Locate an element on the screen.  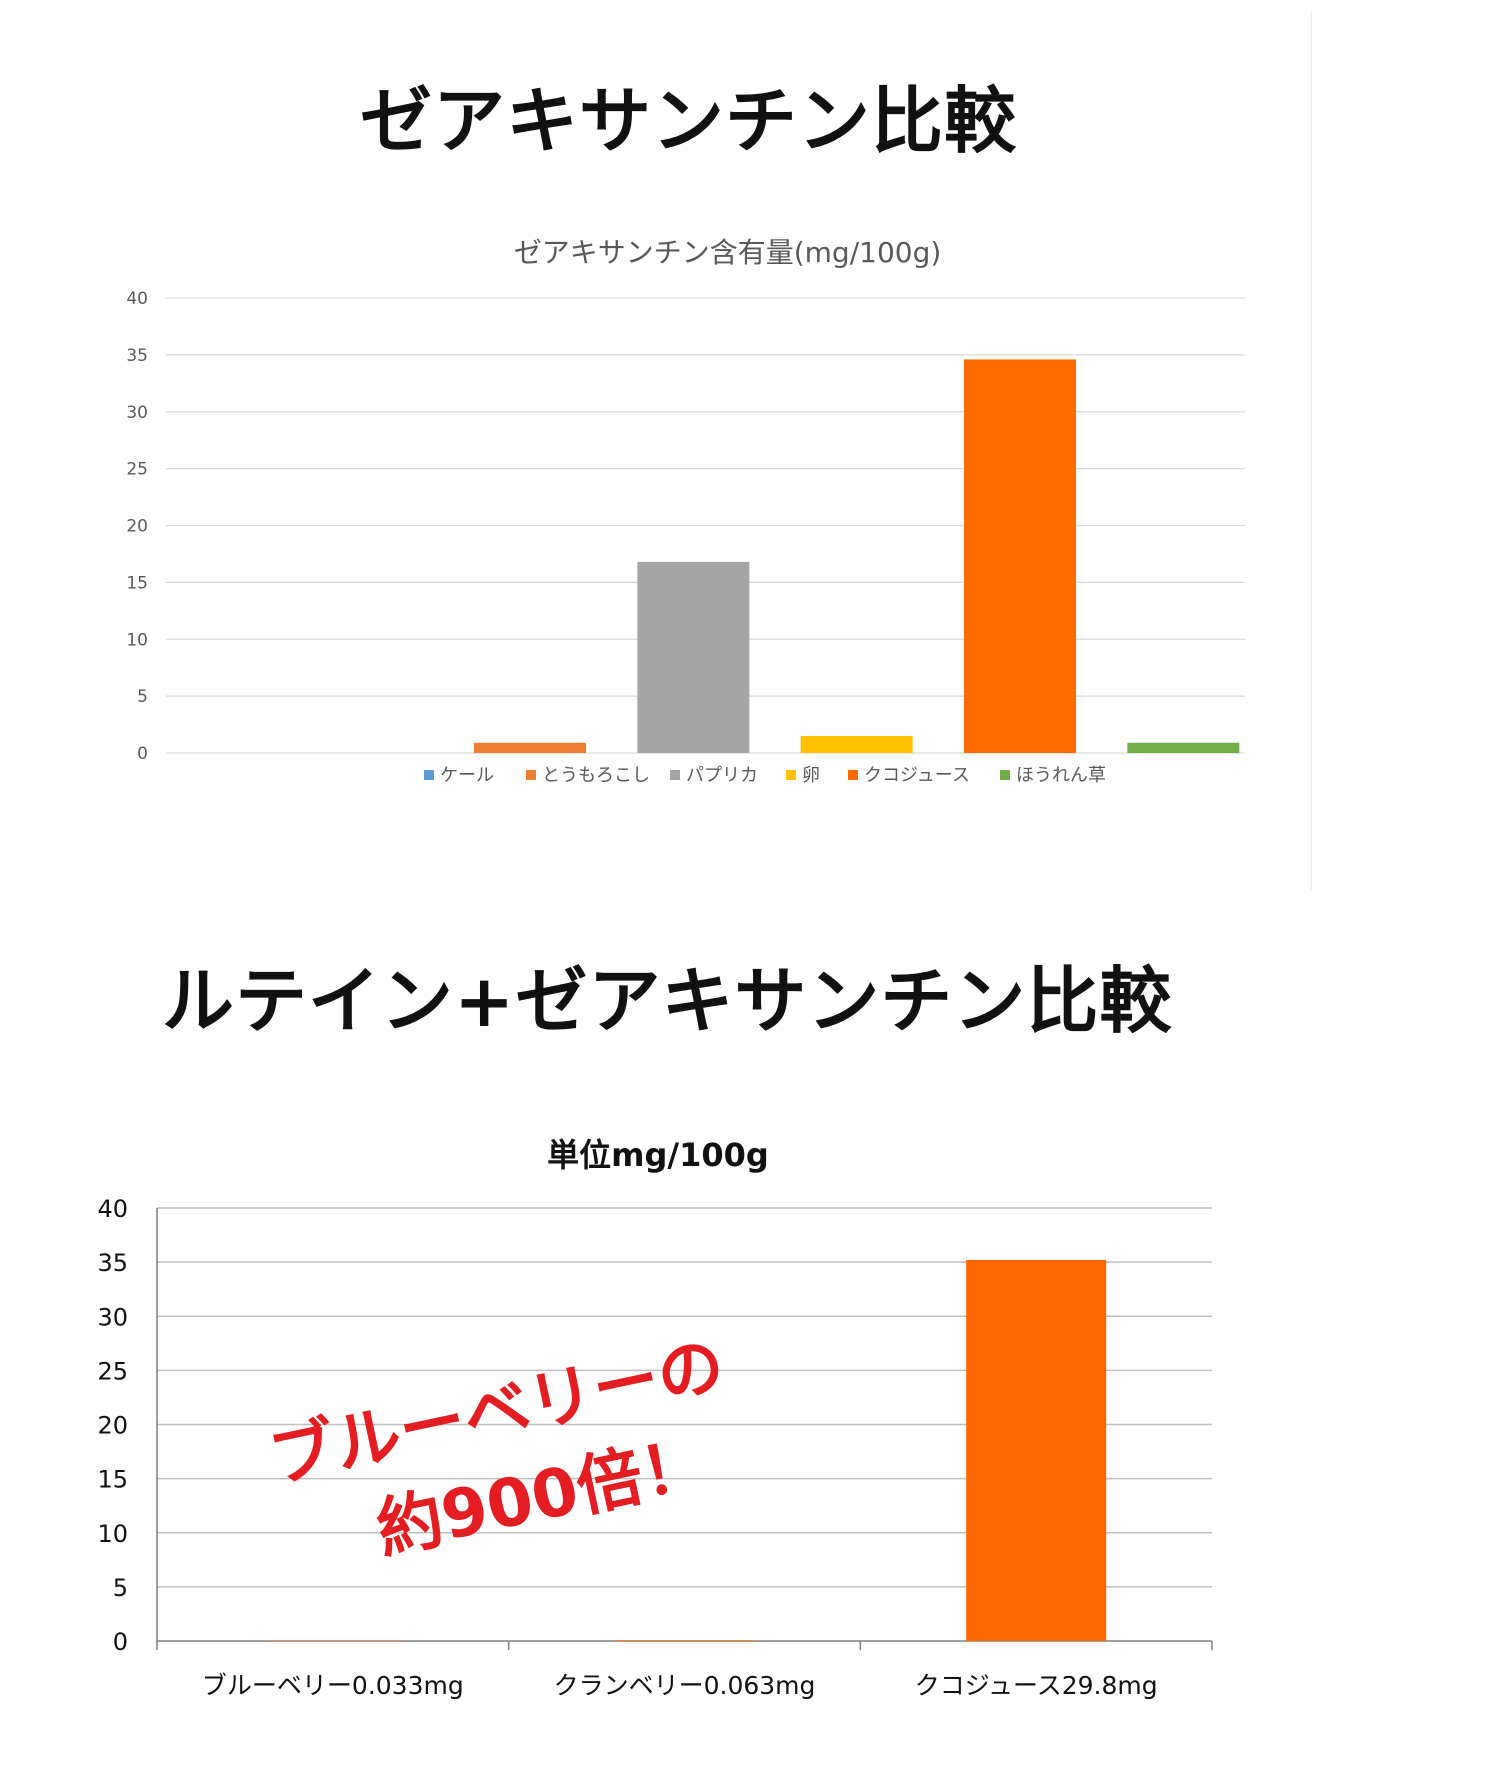
chart2-y-tick-label: 30 is located at coordinates (112, 1317).